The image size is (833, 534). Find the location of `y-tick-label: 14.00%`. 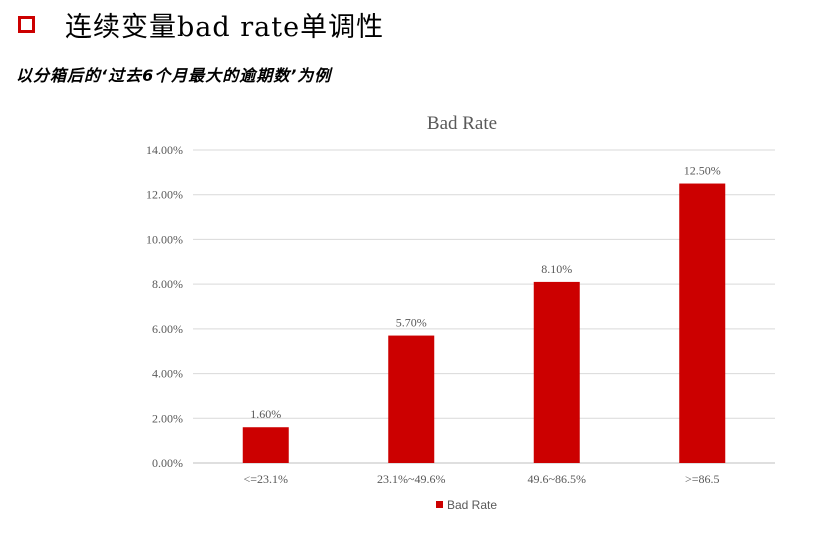

y-tick-label: 14.00% is located at coordinates (164, 150).